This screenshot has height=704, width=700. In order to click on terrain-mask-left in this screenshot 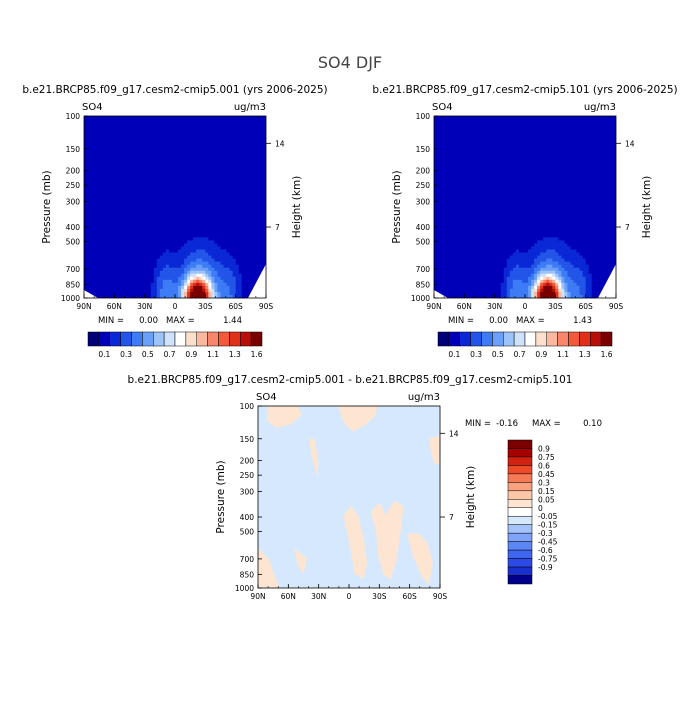, I will do `click(441, 294)`.